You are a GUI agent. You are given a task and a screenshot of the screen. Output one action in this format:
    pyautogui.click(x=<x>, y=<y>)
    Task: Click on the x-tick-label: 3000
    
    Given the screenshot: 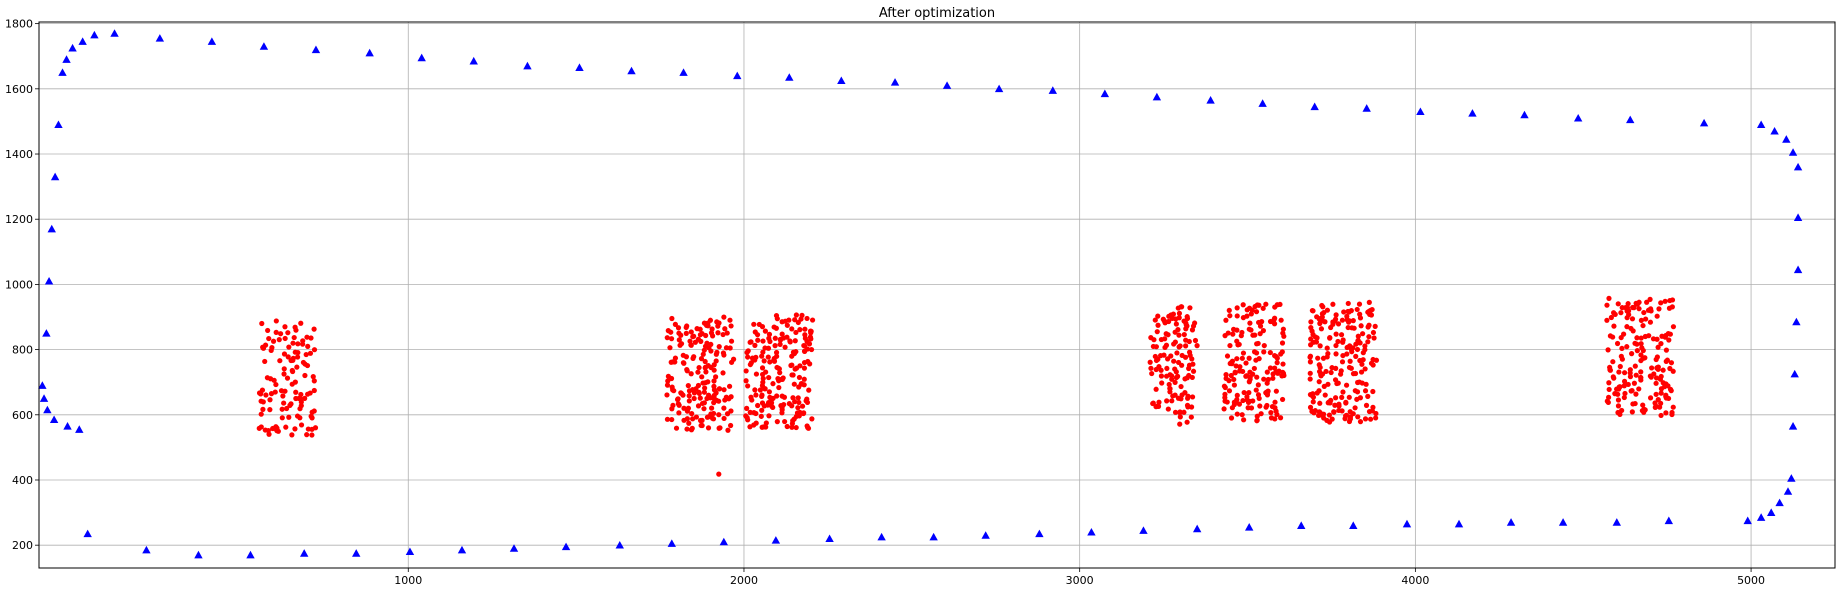 What is the action you would take?
    pyautogui.click(x=1080, y=580)
    